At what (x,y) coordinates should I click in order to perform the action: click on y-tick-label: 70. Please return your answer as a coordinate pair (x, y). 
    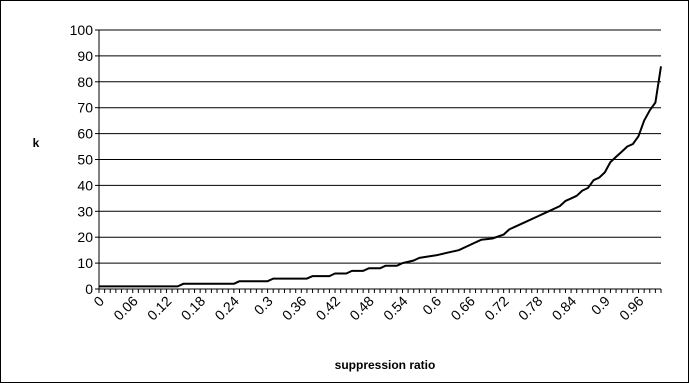
    Looking at the image, I should click on (85, 108).